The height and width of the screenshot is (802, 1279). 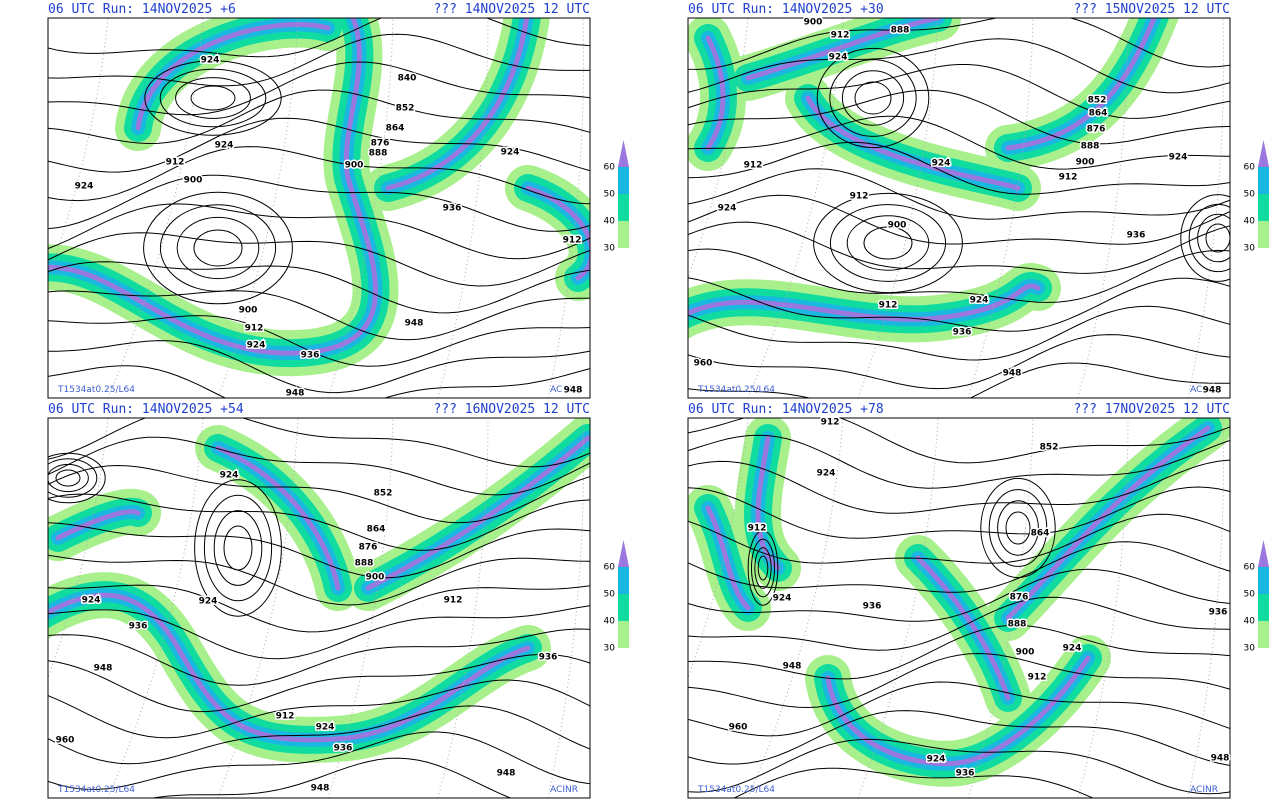 What do you see at coordinates (1040, 534) in the screenshot?
I see `contour-label: 864` at bounding box center [1040, 534].